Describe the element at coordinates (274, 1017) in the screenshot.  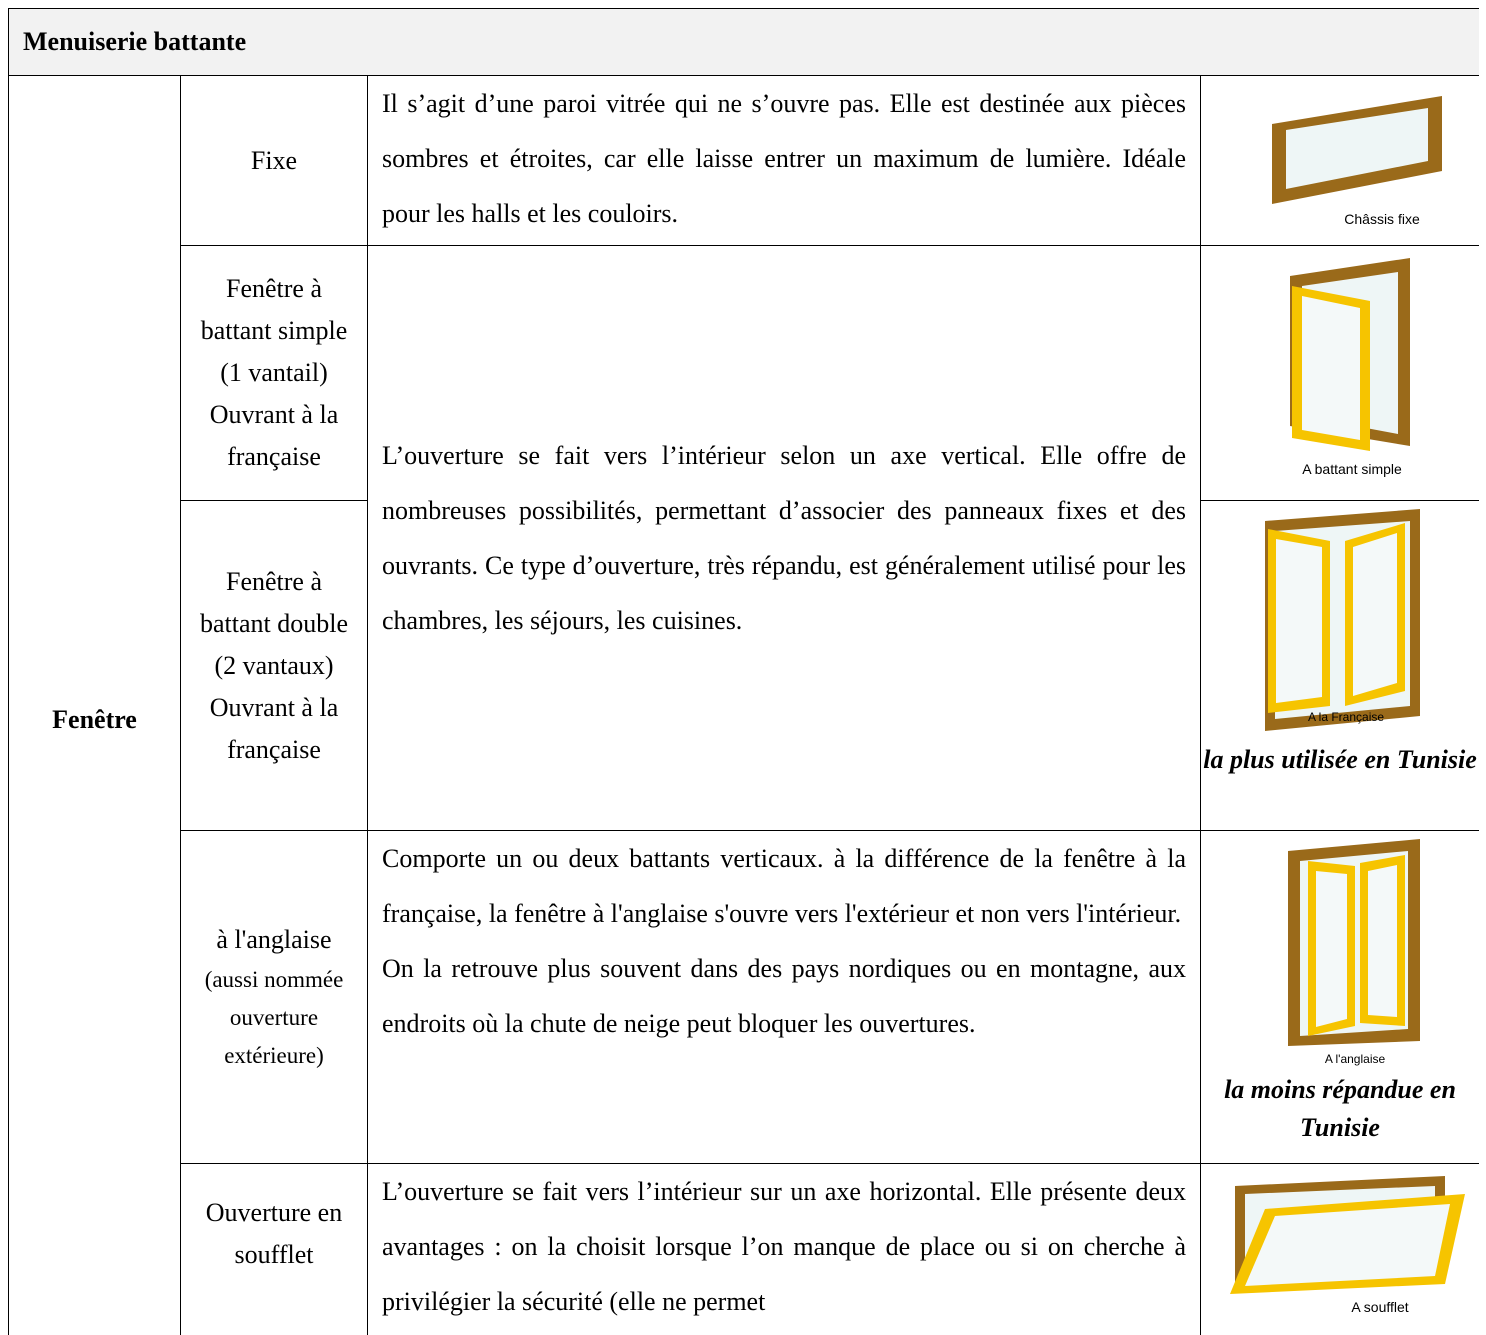
I see `type-note: (aussi nommée ouverture extérieure)` at that location.